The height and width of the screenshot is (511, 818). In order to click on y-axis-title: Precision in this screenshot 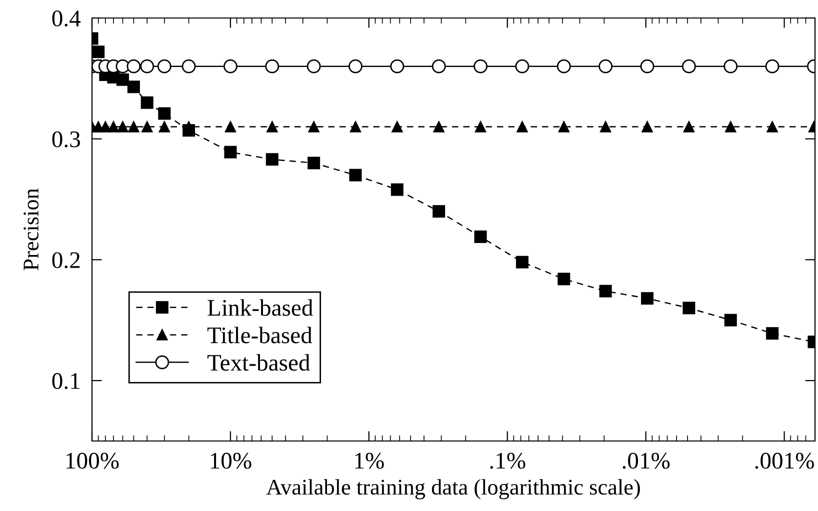, I will do `click(31, 229)`.